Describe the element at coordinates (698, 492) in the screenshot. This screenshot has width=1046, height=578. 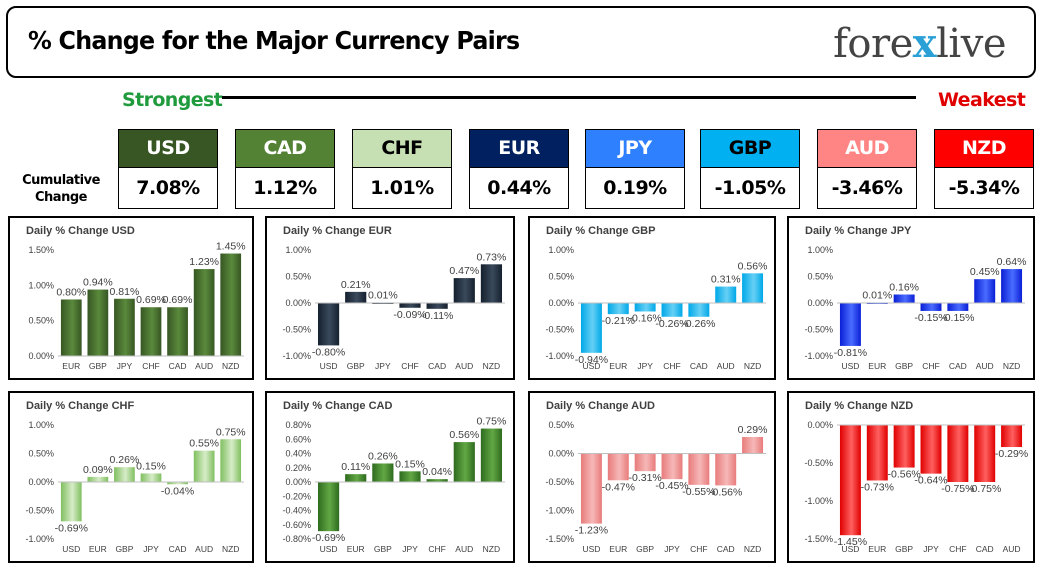
I see `data-label: -0.55%` at that location.